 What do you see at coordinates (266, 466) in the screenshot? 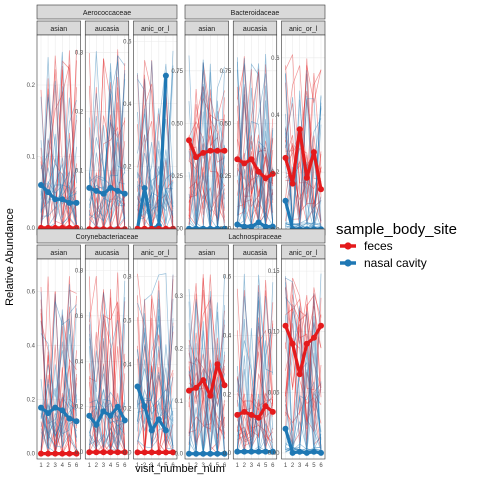
I see `x-tick-label-lachnospiraceae-caucasian-4: 5` at bounding box center [266, 466].